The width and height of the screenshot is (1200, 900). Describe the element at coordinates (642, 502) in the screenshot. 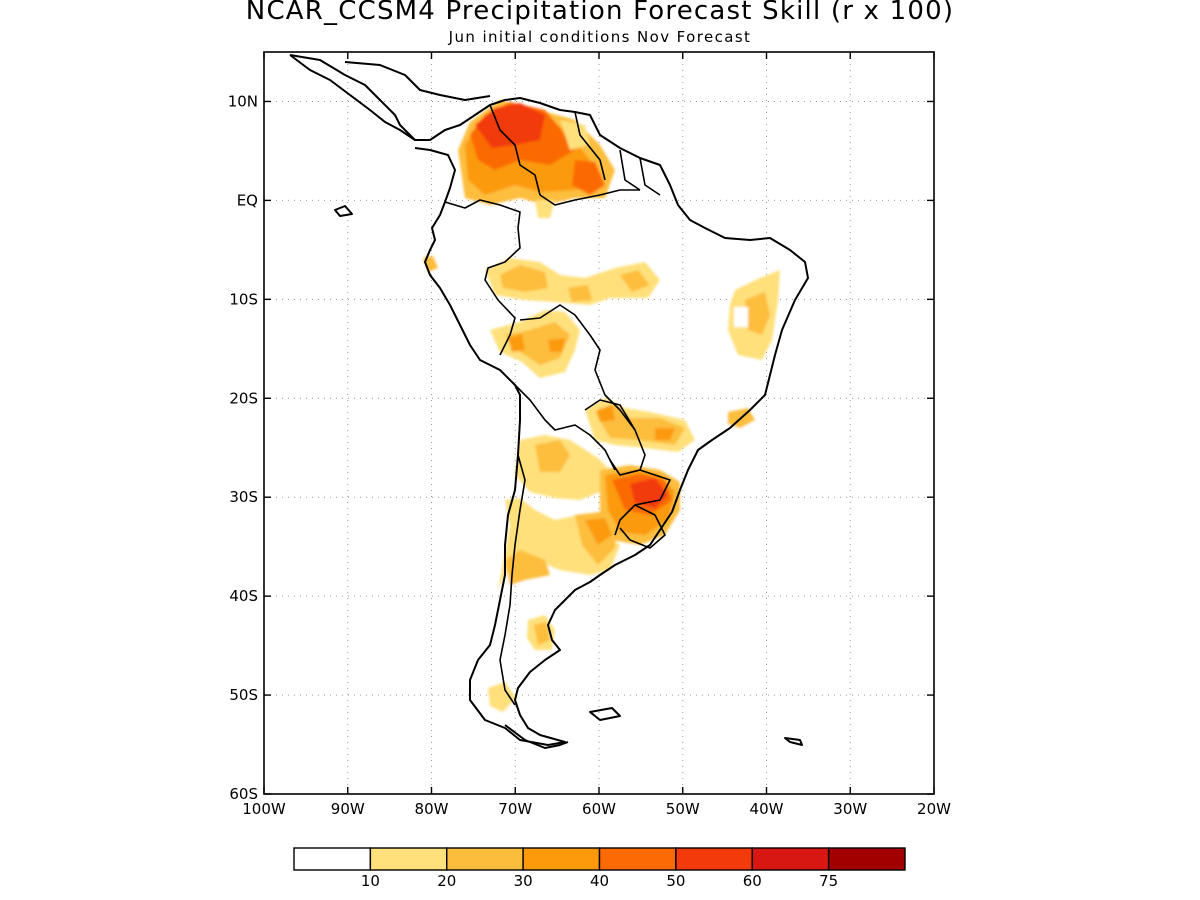

I see `border-argentina-brazil` at that location.